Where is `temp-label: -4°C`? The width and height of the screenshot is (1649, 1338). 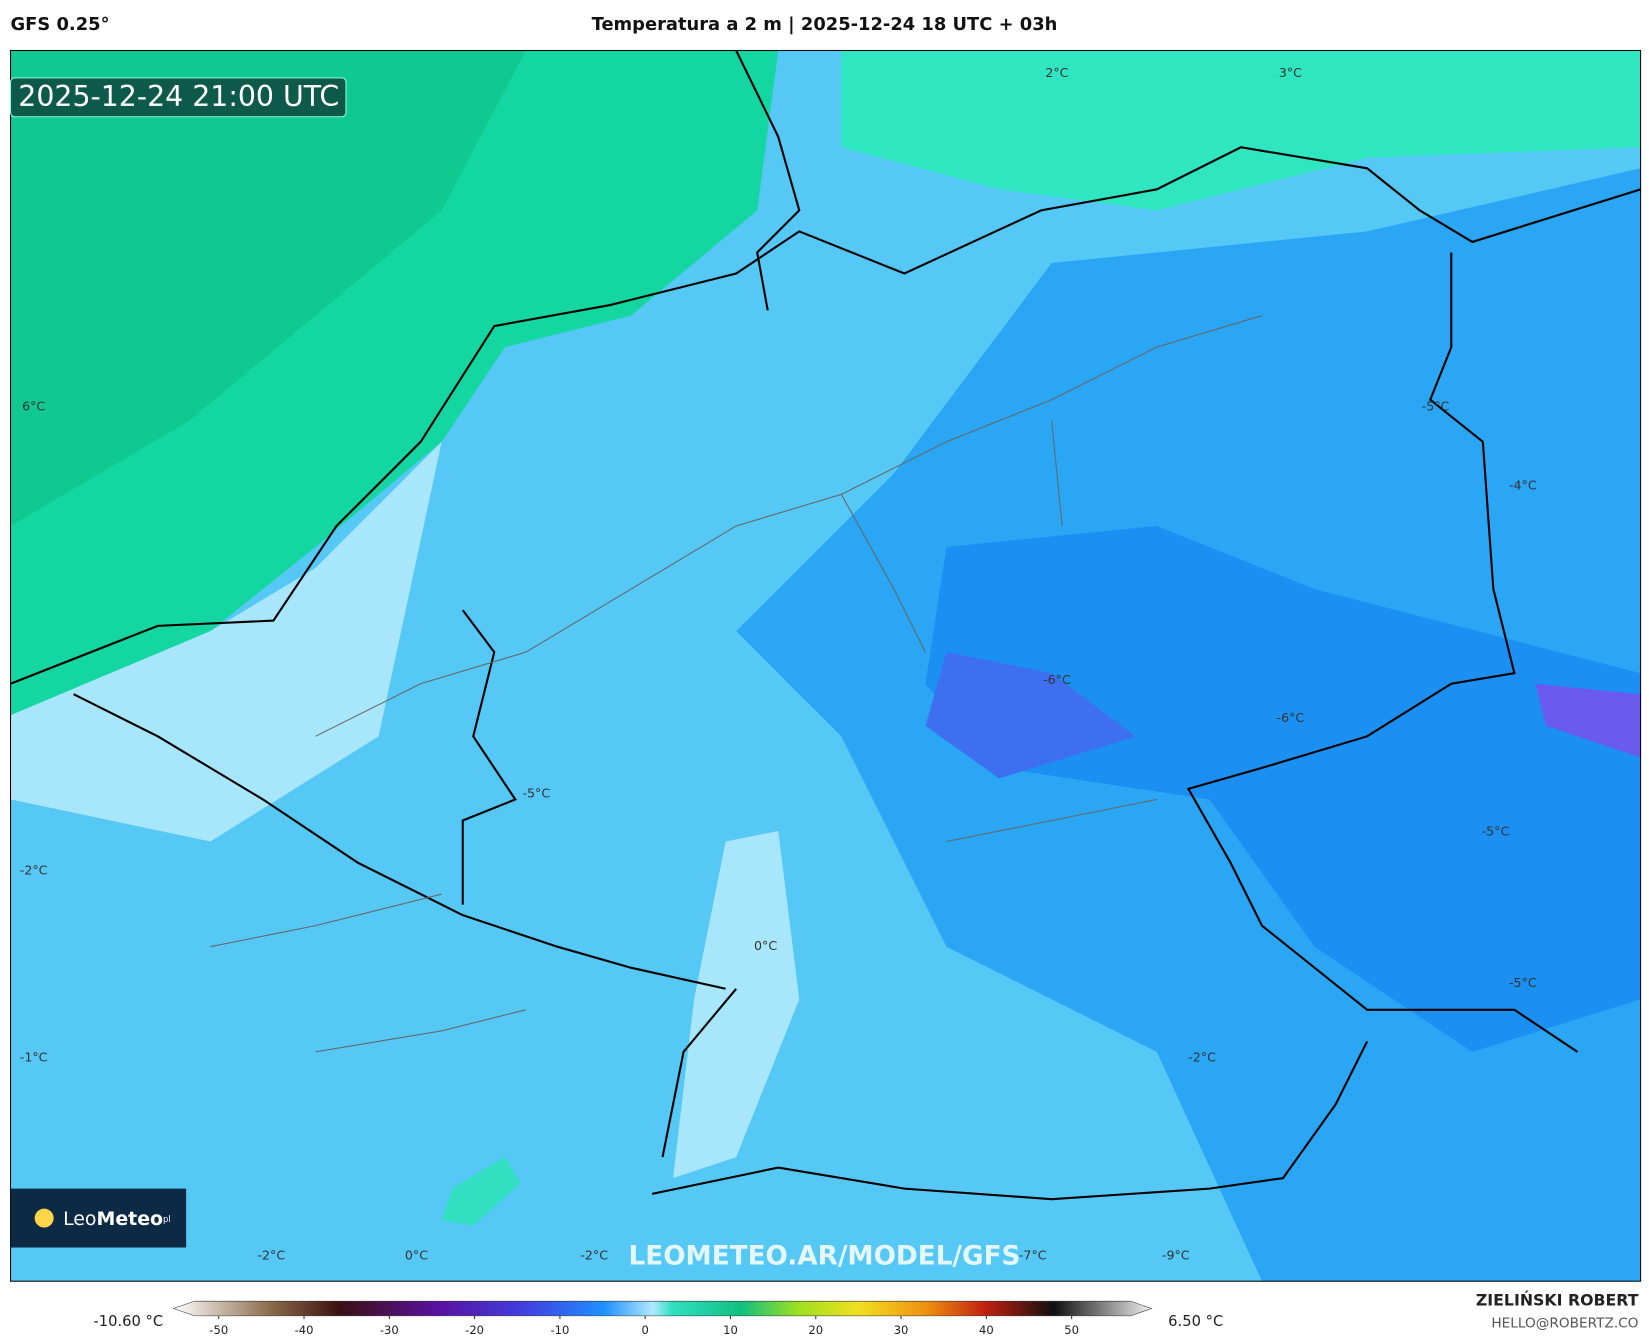 temp-label: -4°C is located at coordinates (1523, 484).